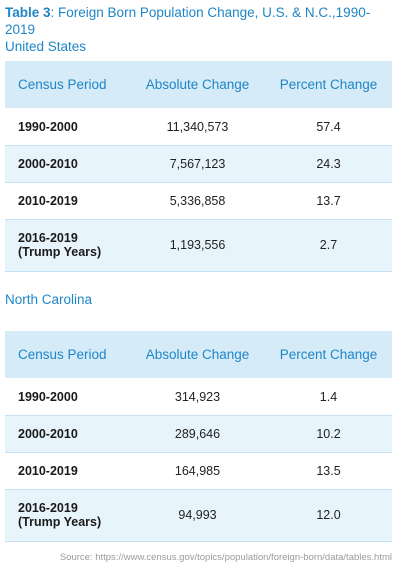 The image size is (400, 568). Describe the element at coordinates (328, 515) in the screenshot. I see `percent-cell: 12.0` at that location.